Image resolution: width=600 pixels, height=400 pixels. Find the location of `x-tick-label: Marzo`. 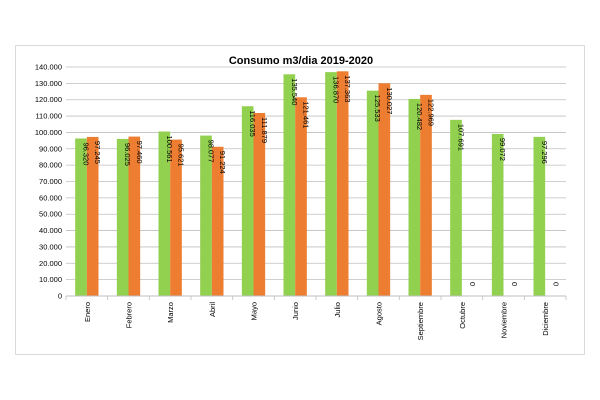

x-tick-label: Marzo is located at coordinates (170, 312).